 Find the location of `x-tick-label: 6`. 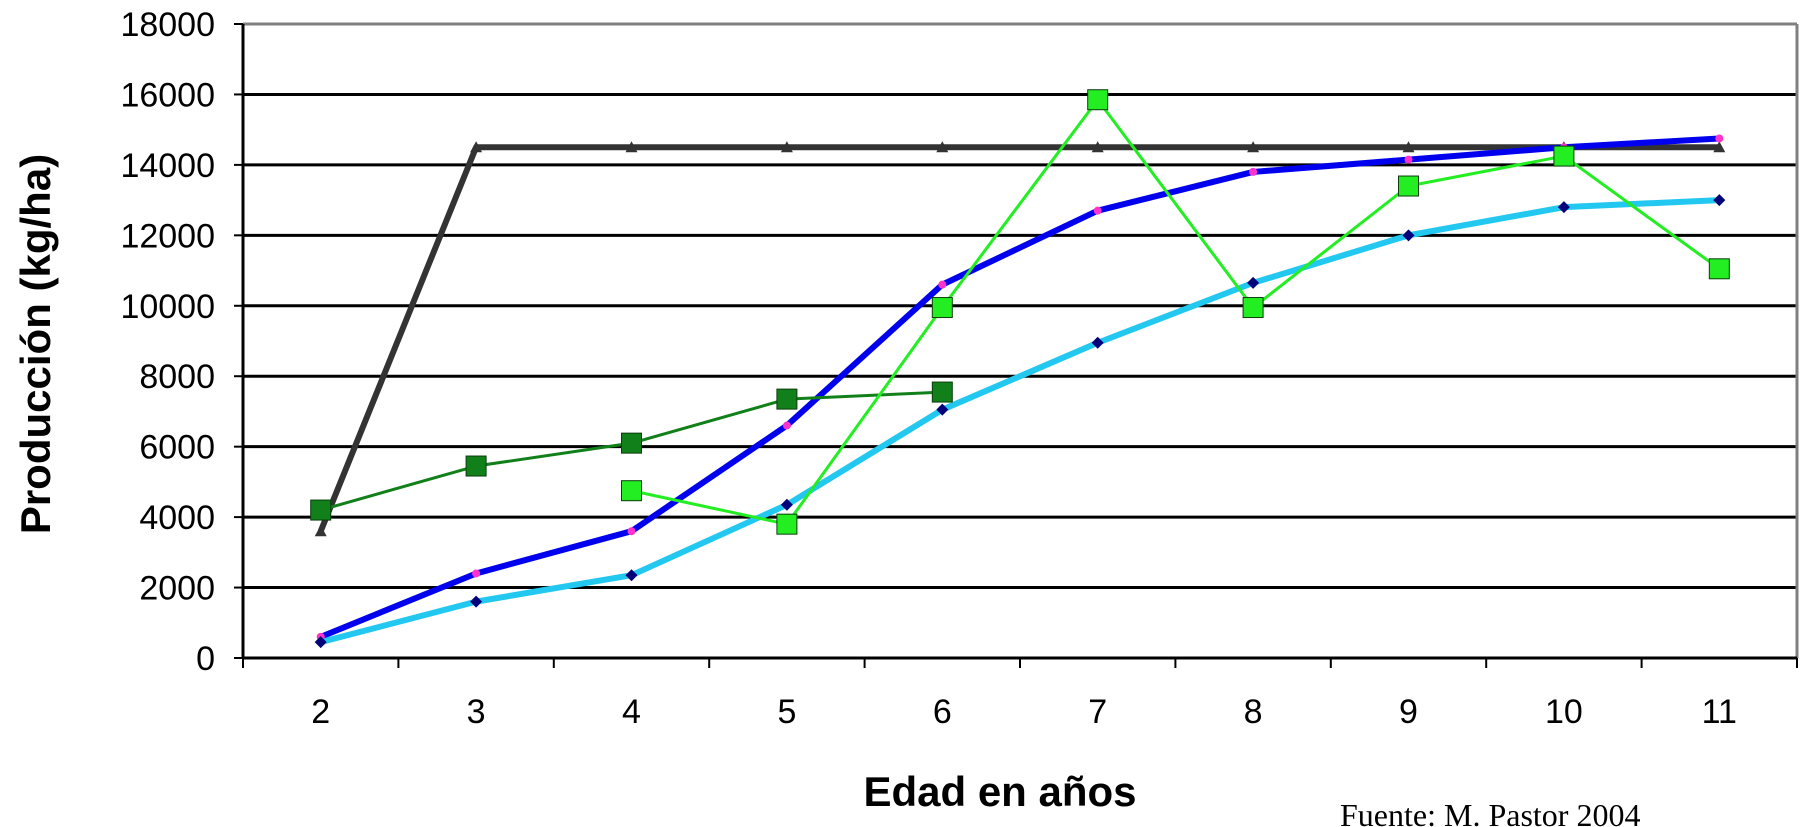

x-tick-label: 6 is located at coordinates (942, 712).